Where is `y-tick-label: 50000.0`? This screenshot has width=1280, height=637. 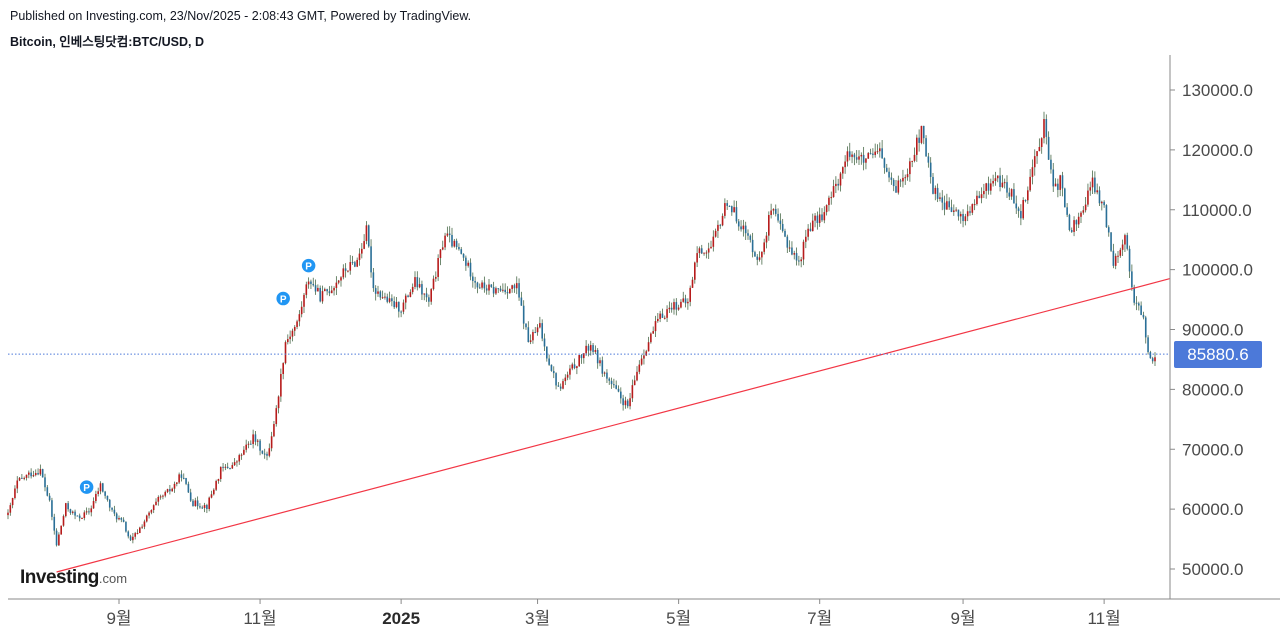
y-tick-label: 50000.0 is located at coordinates (1212, 569).